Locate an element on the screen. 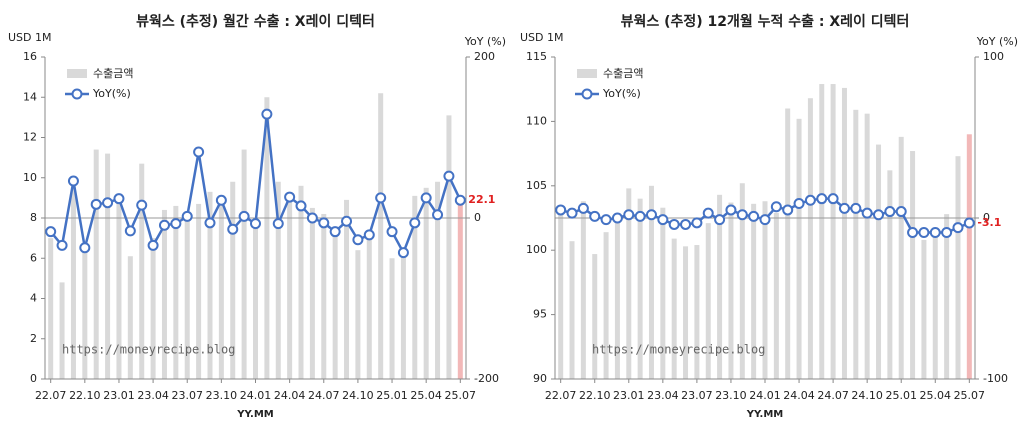 The width and height of the screenshot is (1024, 442). y-tick-label: 14 is located at coordinates (30, 96).